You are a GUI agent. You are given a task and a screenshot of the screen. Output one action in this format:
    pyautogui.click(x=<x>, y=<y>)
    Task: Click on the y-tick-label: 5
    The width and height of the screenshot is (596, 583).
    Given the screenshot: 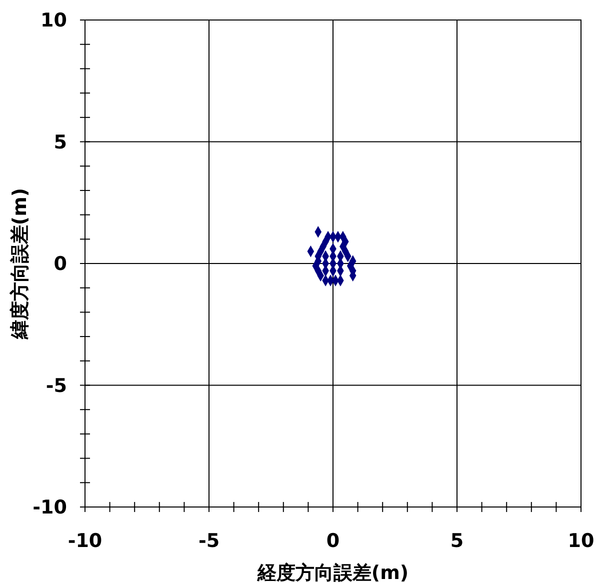 What is the action you would take?
    pyautogui.click(x=60, y=142)
    